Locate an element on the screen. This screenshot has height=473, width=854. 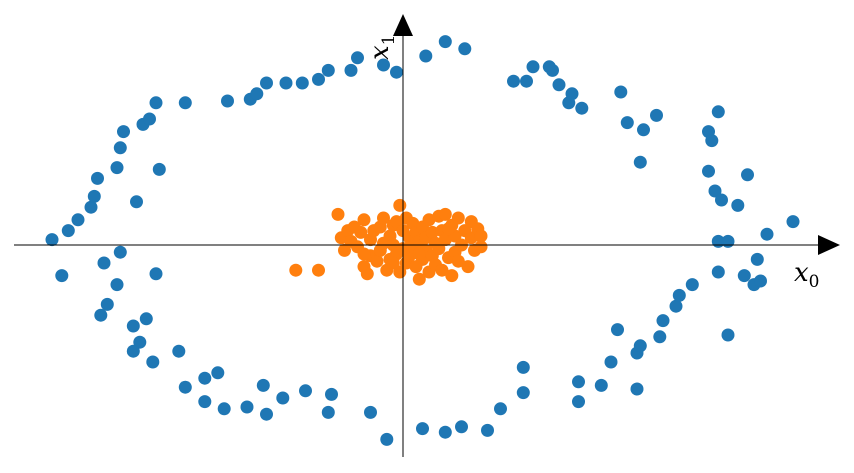
x-axis-label-subscript: 0 is located at coordinates (814, 282).